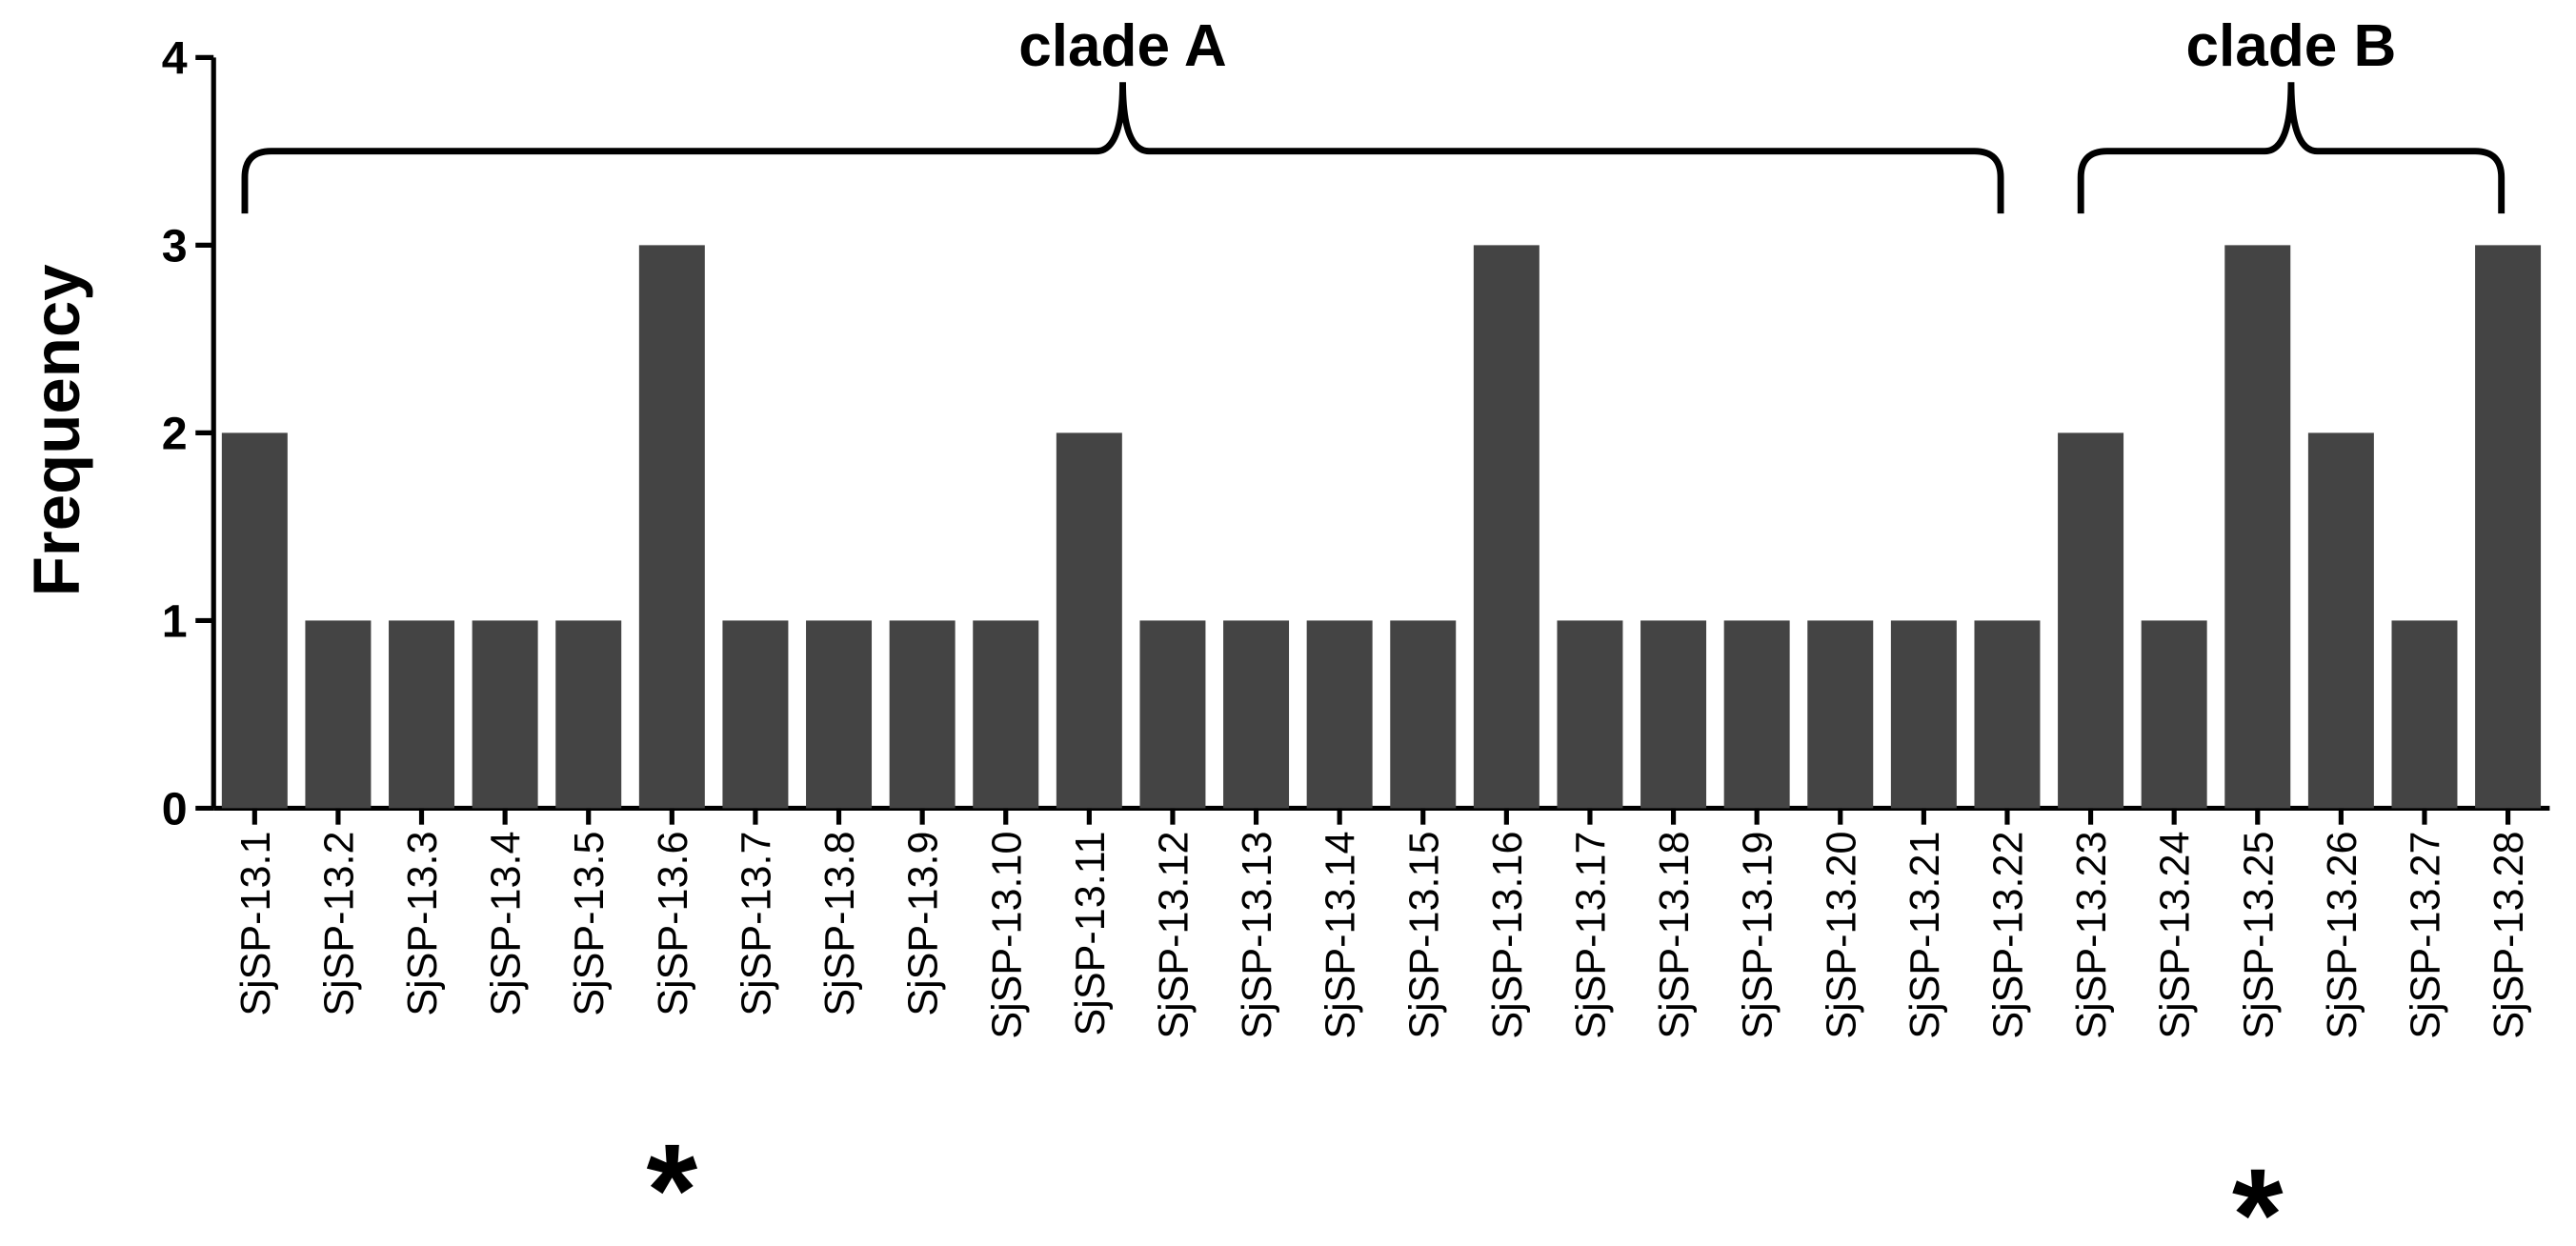 This screenshot has width=2576, height=1246. I want to click on x-tick-label: SjSP-13.18, so click(1675, 935).